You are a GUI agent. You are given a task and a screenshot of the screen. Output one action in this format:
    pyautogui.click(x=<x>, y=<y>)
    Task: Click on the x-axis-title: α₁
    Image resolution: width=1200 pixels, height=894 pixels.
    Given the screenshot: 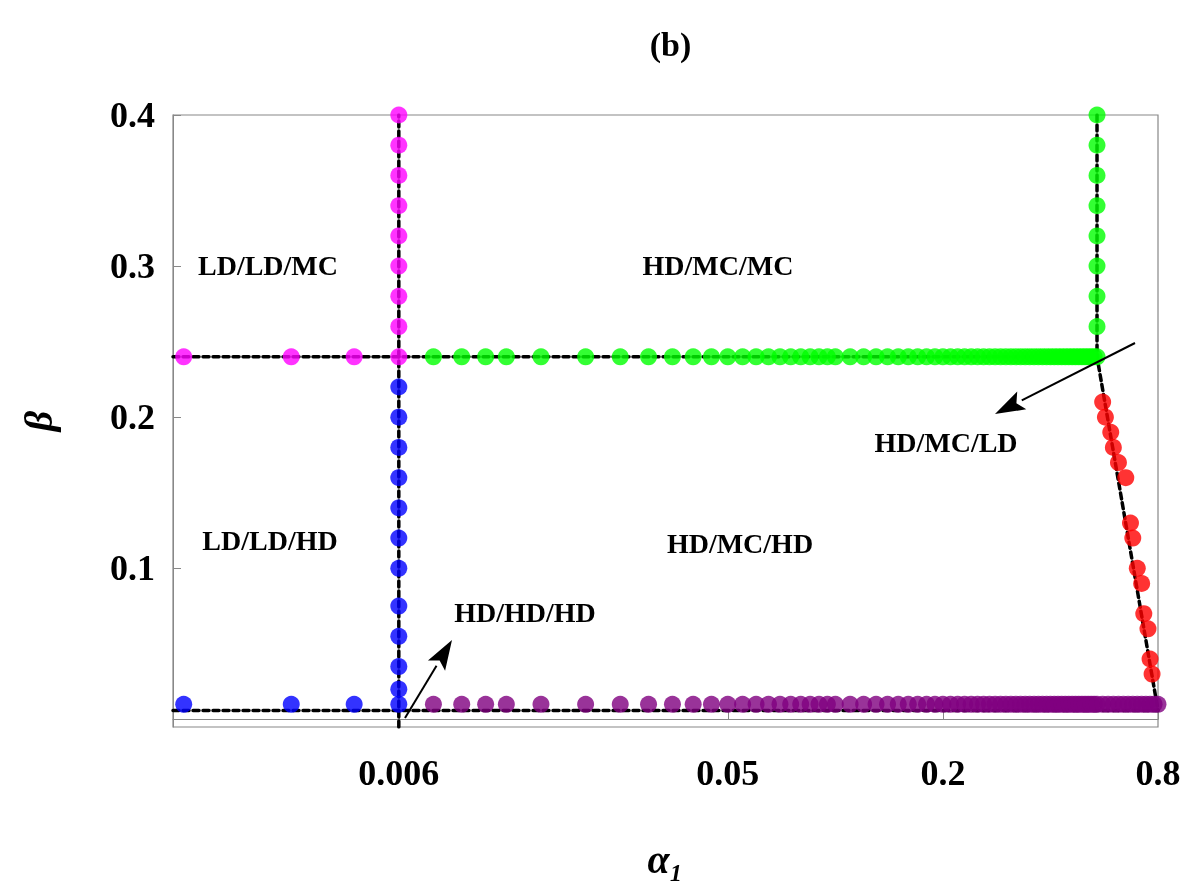 What is the action you would take?
    pyautogui.click(x=665, y=859)
    